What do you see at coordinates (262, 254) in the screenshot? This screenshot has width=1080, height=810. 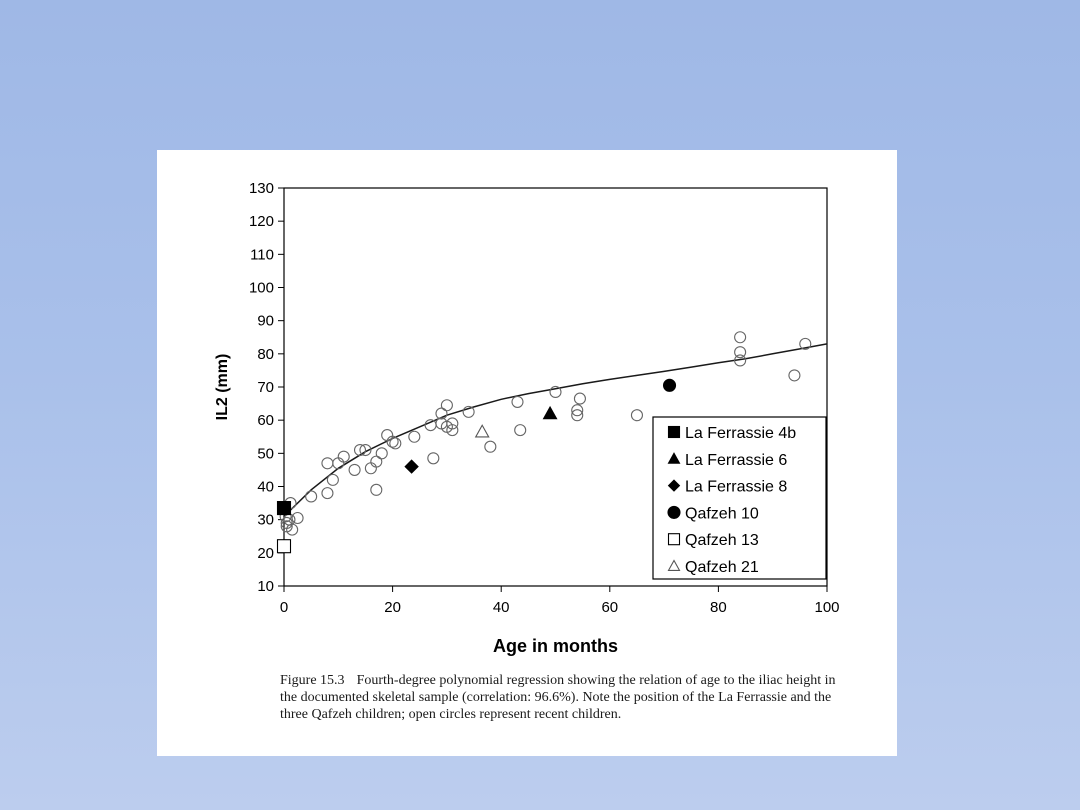 I see `y-tick-label-110: 110` at bounding box center [262, 254].